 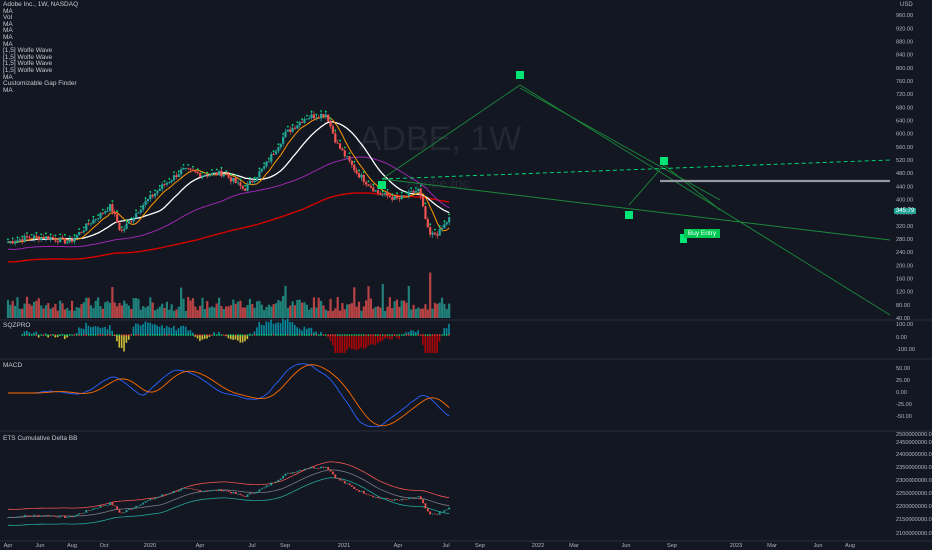 What do you see at coordinates (8, 546) in the screenshot?
I see `time-axis-label: Apr` at bounding box center [8, 546].